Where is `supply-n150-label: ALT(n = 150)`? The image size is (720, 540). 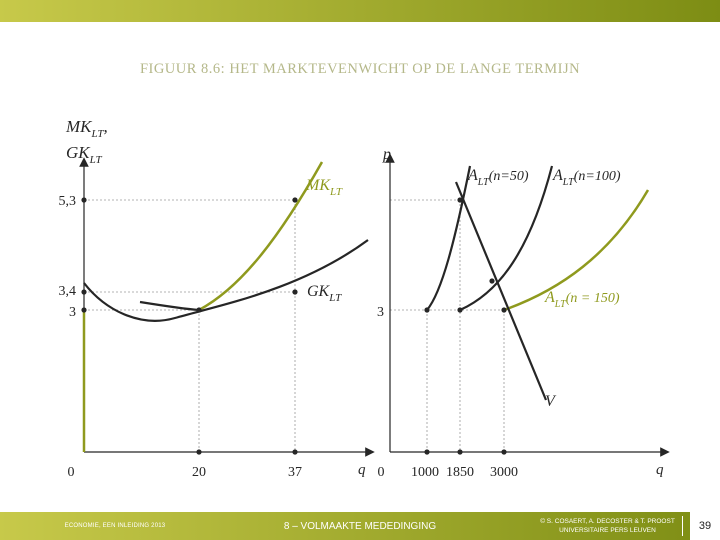
supply-n150-label: ALT(n = 150) is located at coordinates (582, 299).